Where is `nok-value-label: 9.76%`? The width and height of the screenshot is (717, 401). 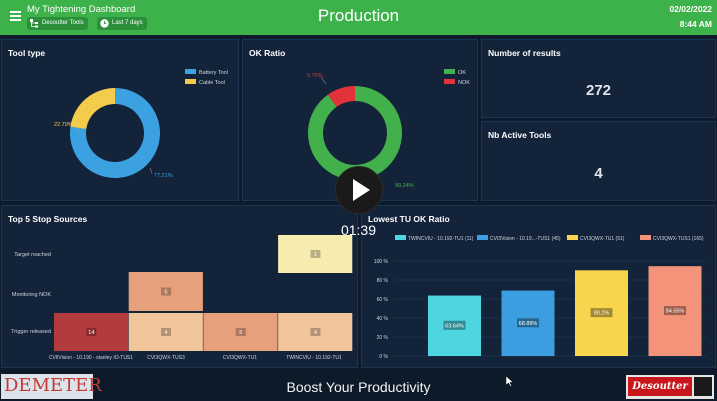
nok-value-label: 9.76% is located at coordinates (315, 76).